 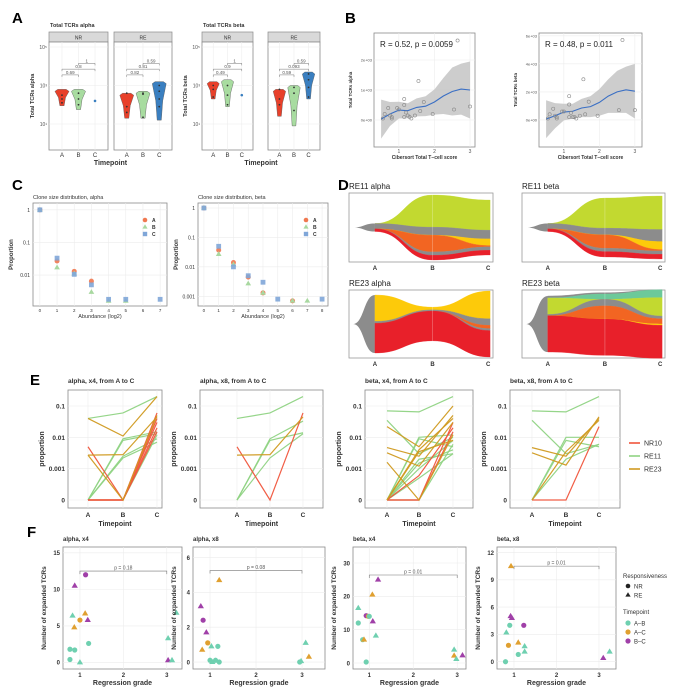 I want to click on trajectory-NR10, so click(x=270, y=457).